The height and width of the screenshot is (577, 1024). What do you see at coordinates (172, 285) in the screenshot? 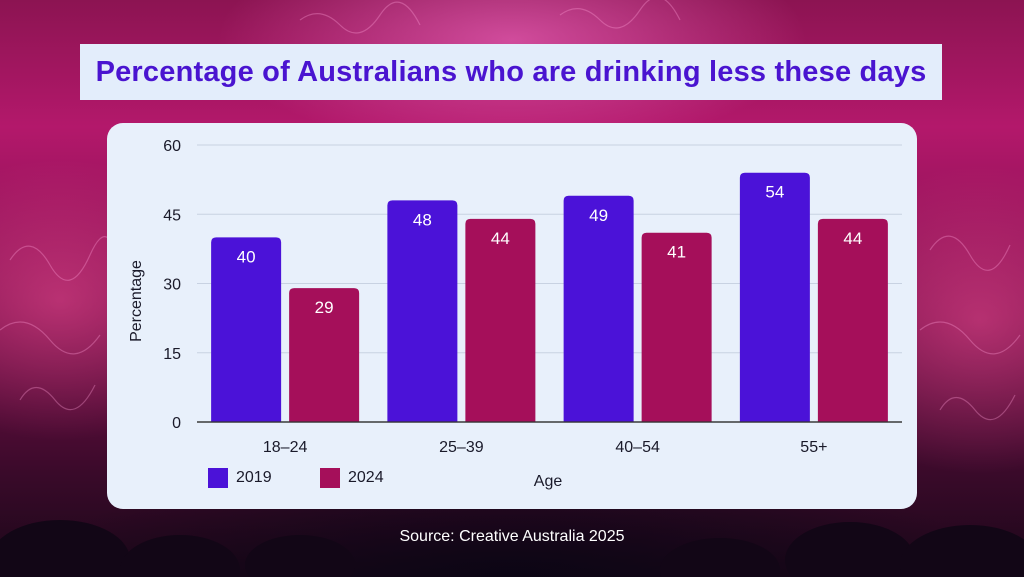
I see `y-tick-label: 30` at bounding box center [172, 285].